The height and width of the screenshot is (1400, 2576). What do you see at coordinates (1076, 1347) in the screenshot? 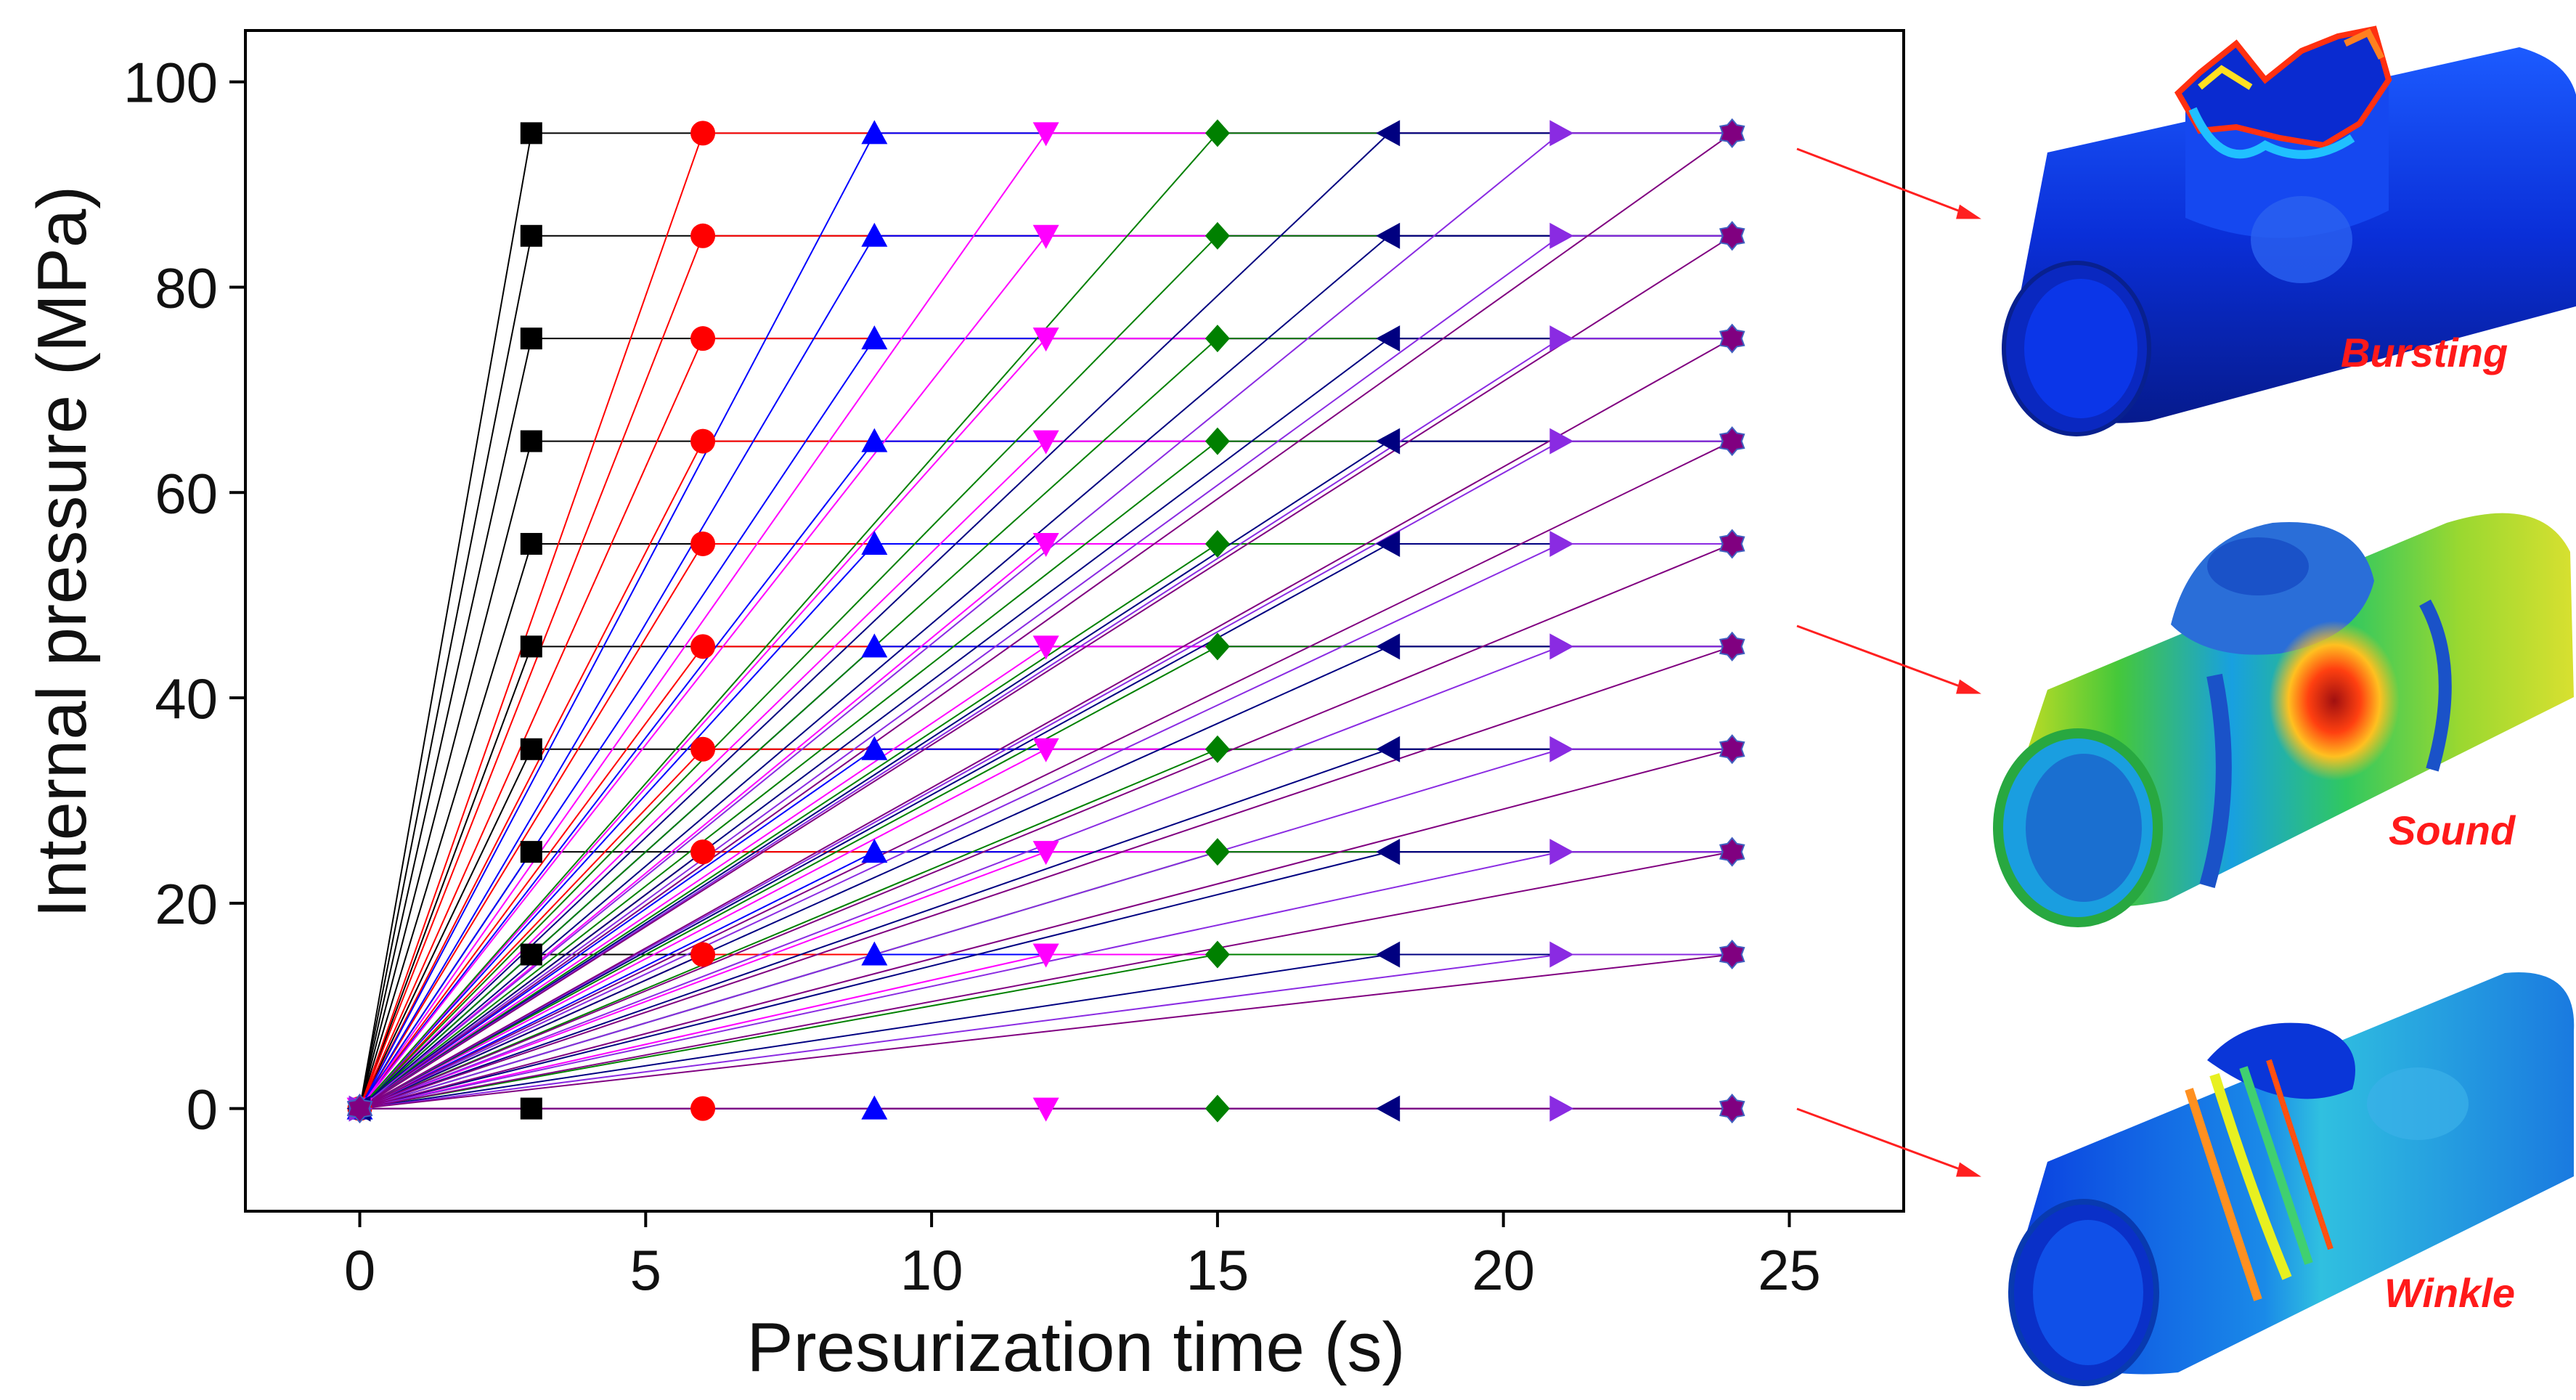
I see `x-axis-title: Presurization time (s)` at bounding box center [1076, 1347].